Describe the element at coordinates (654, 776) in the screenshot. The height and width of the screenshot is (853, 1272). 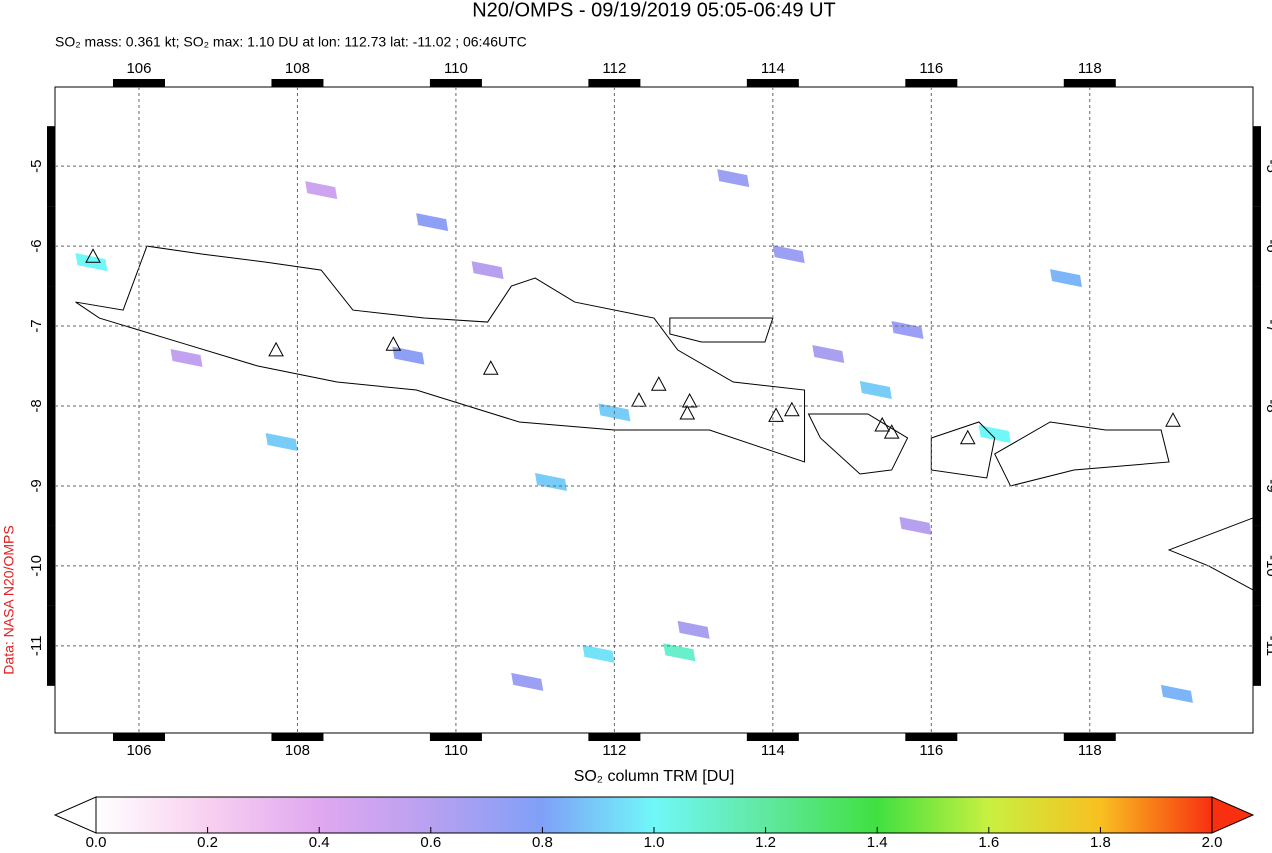
I see `colorbar-label: SO₂ column TRM [DU]` at that location.